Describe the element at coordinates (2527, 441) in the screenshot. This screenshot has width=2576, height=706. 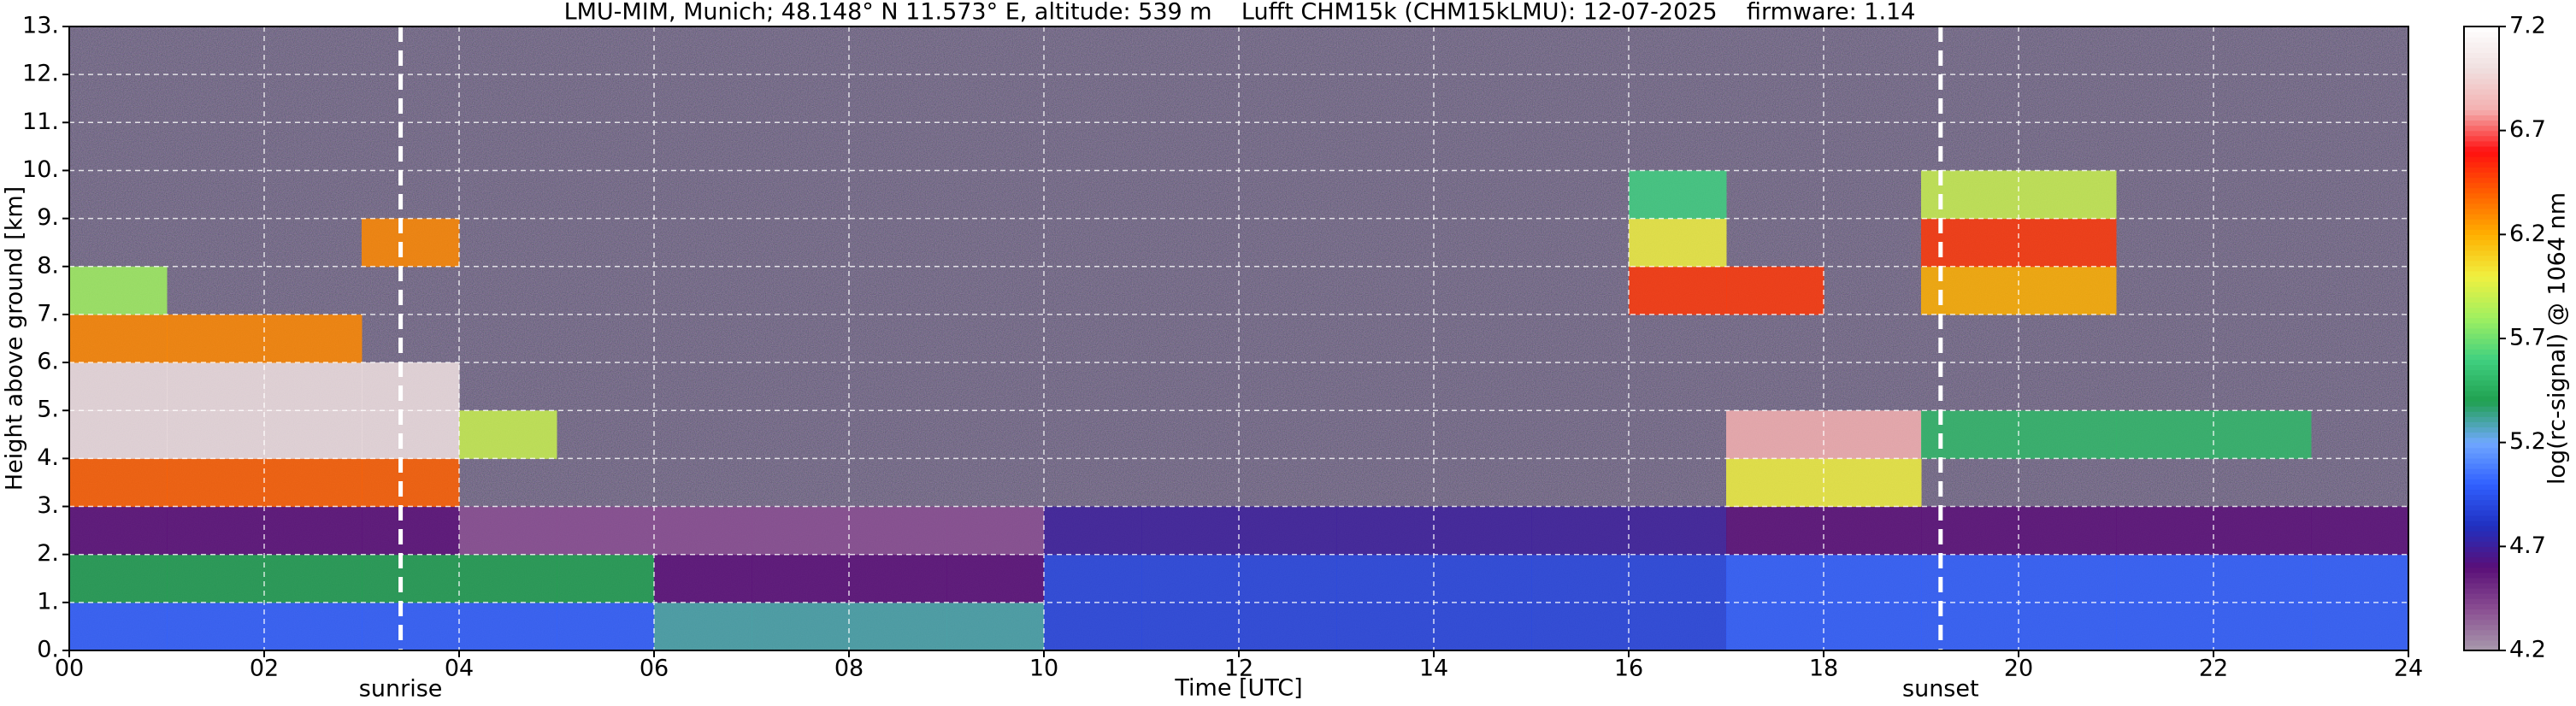
I see `colorbar-tick-label: 5.2` at that location.